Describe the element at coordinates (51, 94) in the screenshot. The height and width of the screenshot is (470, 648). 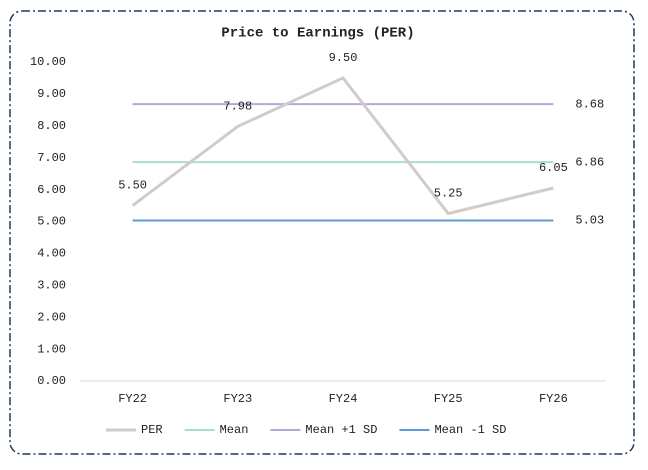
I see `y-tick-label: 9.00` at that location.